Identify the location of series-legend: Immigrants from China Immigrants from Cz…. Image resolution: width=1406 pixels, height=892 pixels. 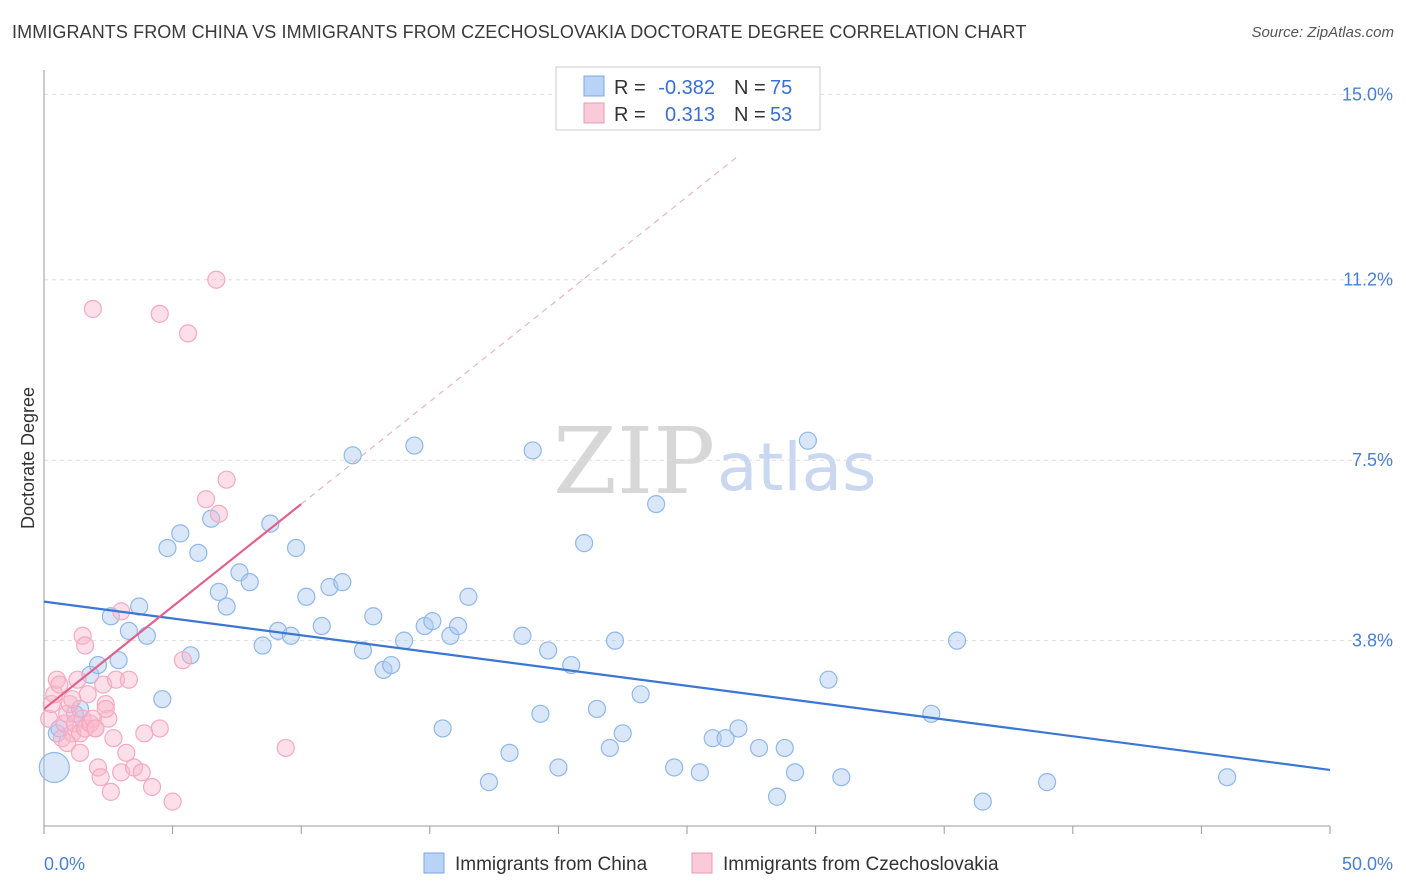
(711, 863).